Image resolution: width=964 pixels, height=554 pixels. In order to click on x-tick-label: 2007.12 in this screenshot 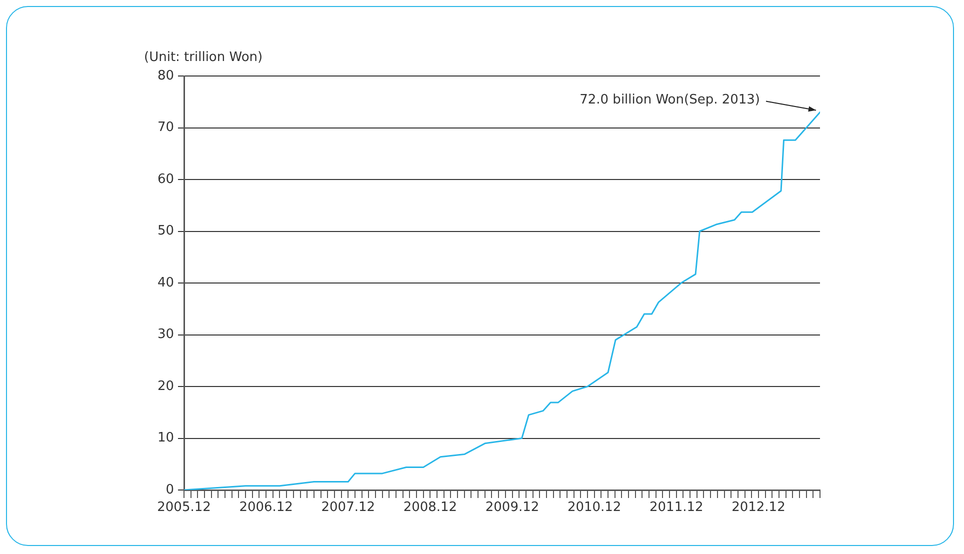, I will do `click(348, 508)`.